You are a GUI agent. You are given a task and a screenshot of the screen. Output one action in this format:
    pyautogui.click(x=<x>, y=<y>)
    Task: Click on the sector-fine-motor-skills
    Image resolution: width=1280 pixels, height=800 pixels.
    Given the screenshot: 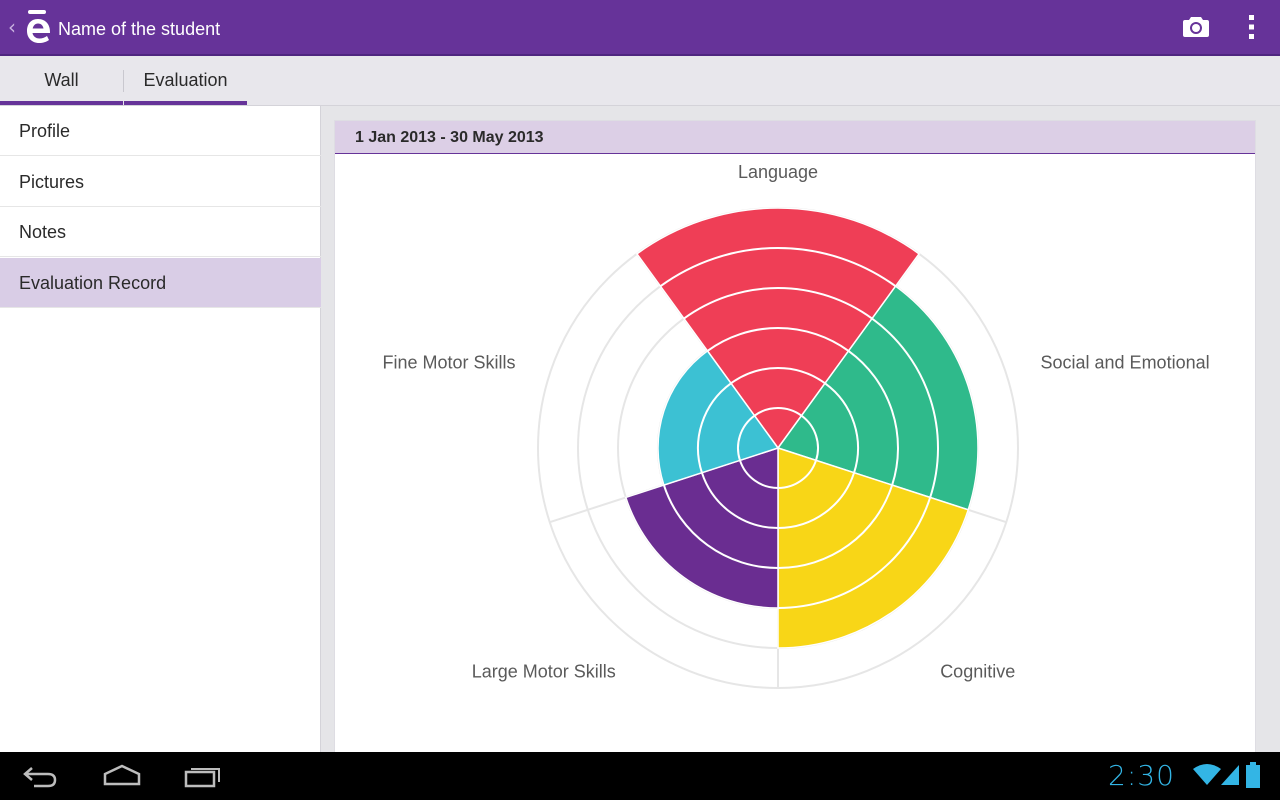 What is the action you would take?
    pyautogui.click(x=718, y=418)
    